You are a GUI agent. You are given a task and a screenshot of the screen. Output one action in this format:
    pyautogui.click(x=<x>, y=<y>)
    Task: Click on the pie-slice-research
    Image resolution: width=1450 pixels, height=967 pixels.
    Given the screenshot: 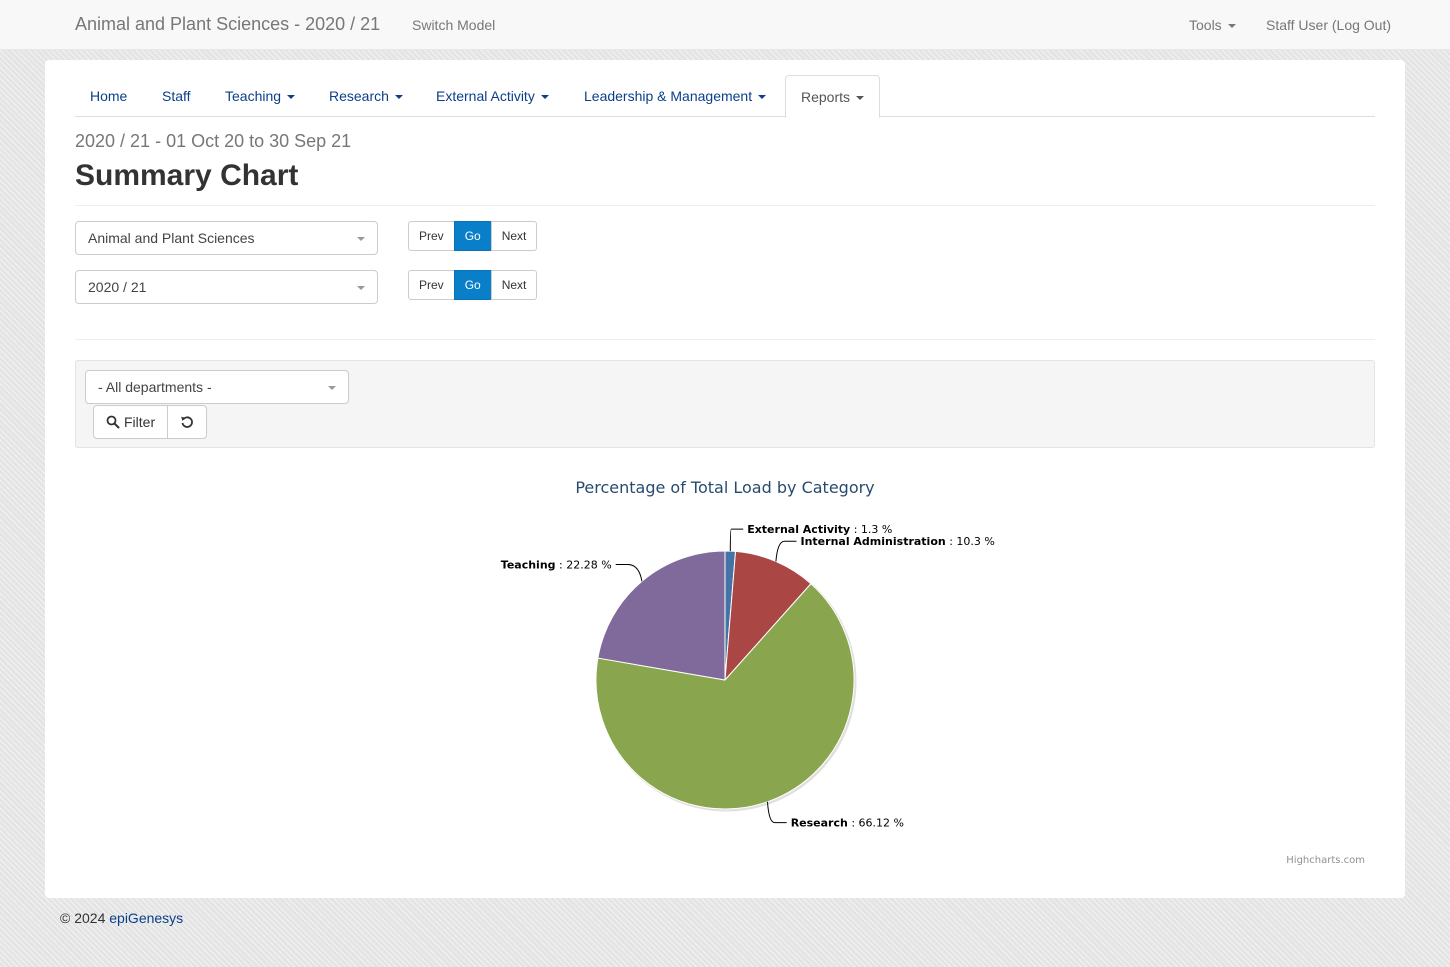 What is the action you would take?
    pyautogui.click(x=725, y=696)
    